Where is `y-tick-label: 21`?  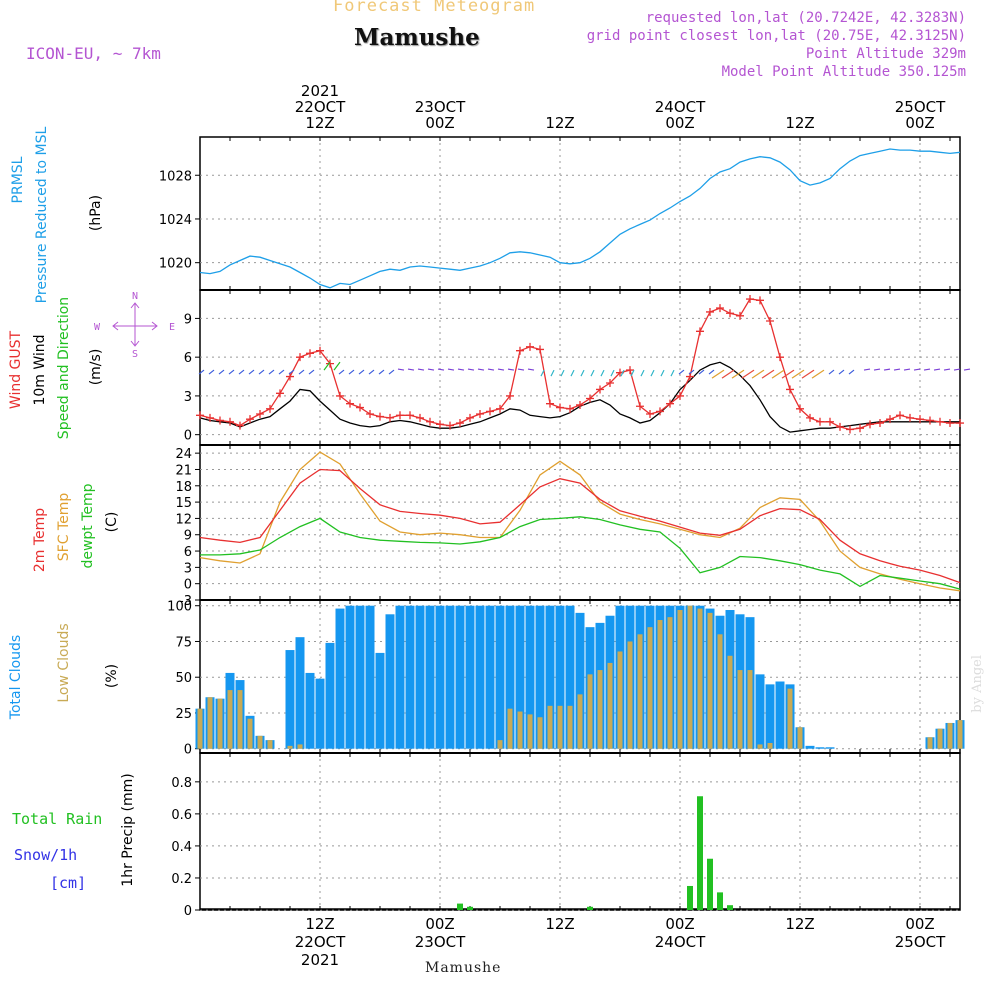 y-tick-label: 21 is located at coordinates (183, 470).